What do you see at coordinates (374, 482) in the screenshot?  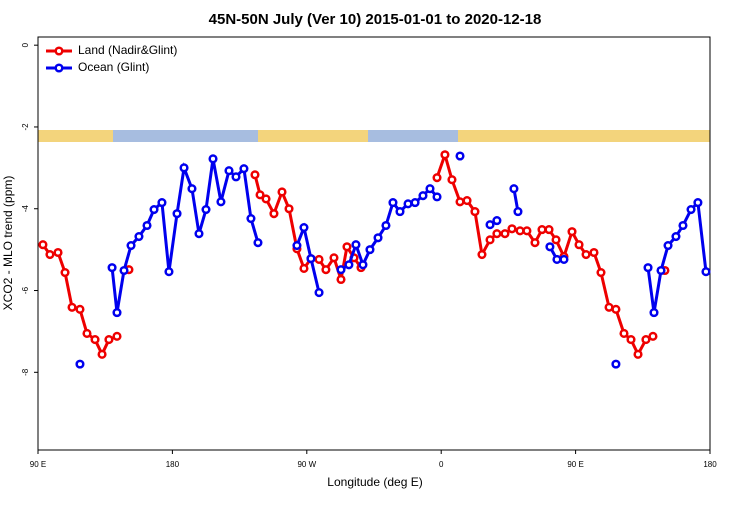 I see `x-axis-label: Longitude (deg E)` at bounding box center [374, 482].